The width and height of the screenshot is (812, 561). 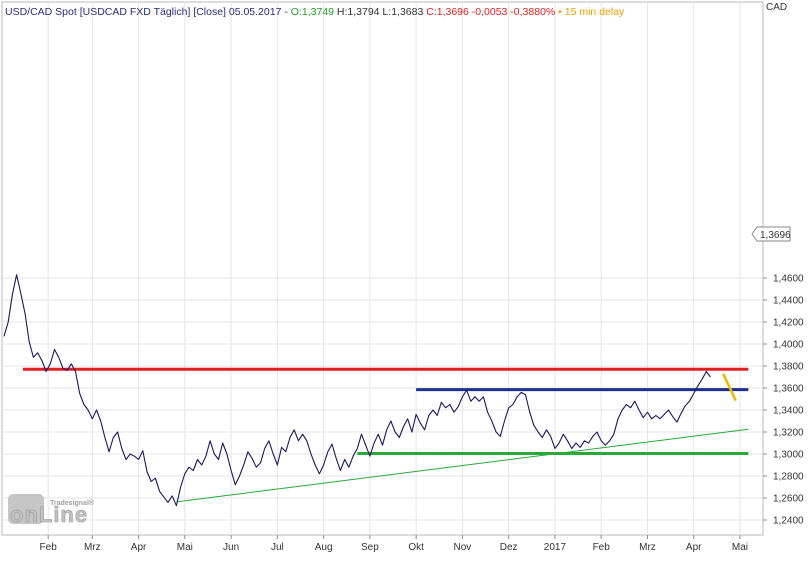 I want to click on y-tick-label: 1,3800, so click(x=788, y=367).